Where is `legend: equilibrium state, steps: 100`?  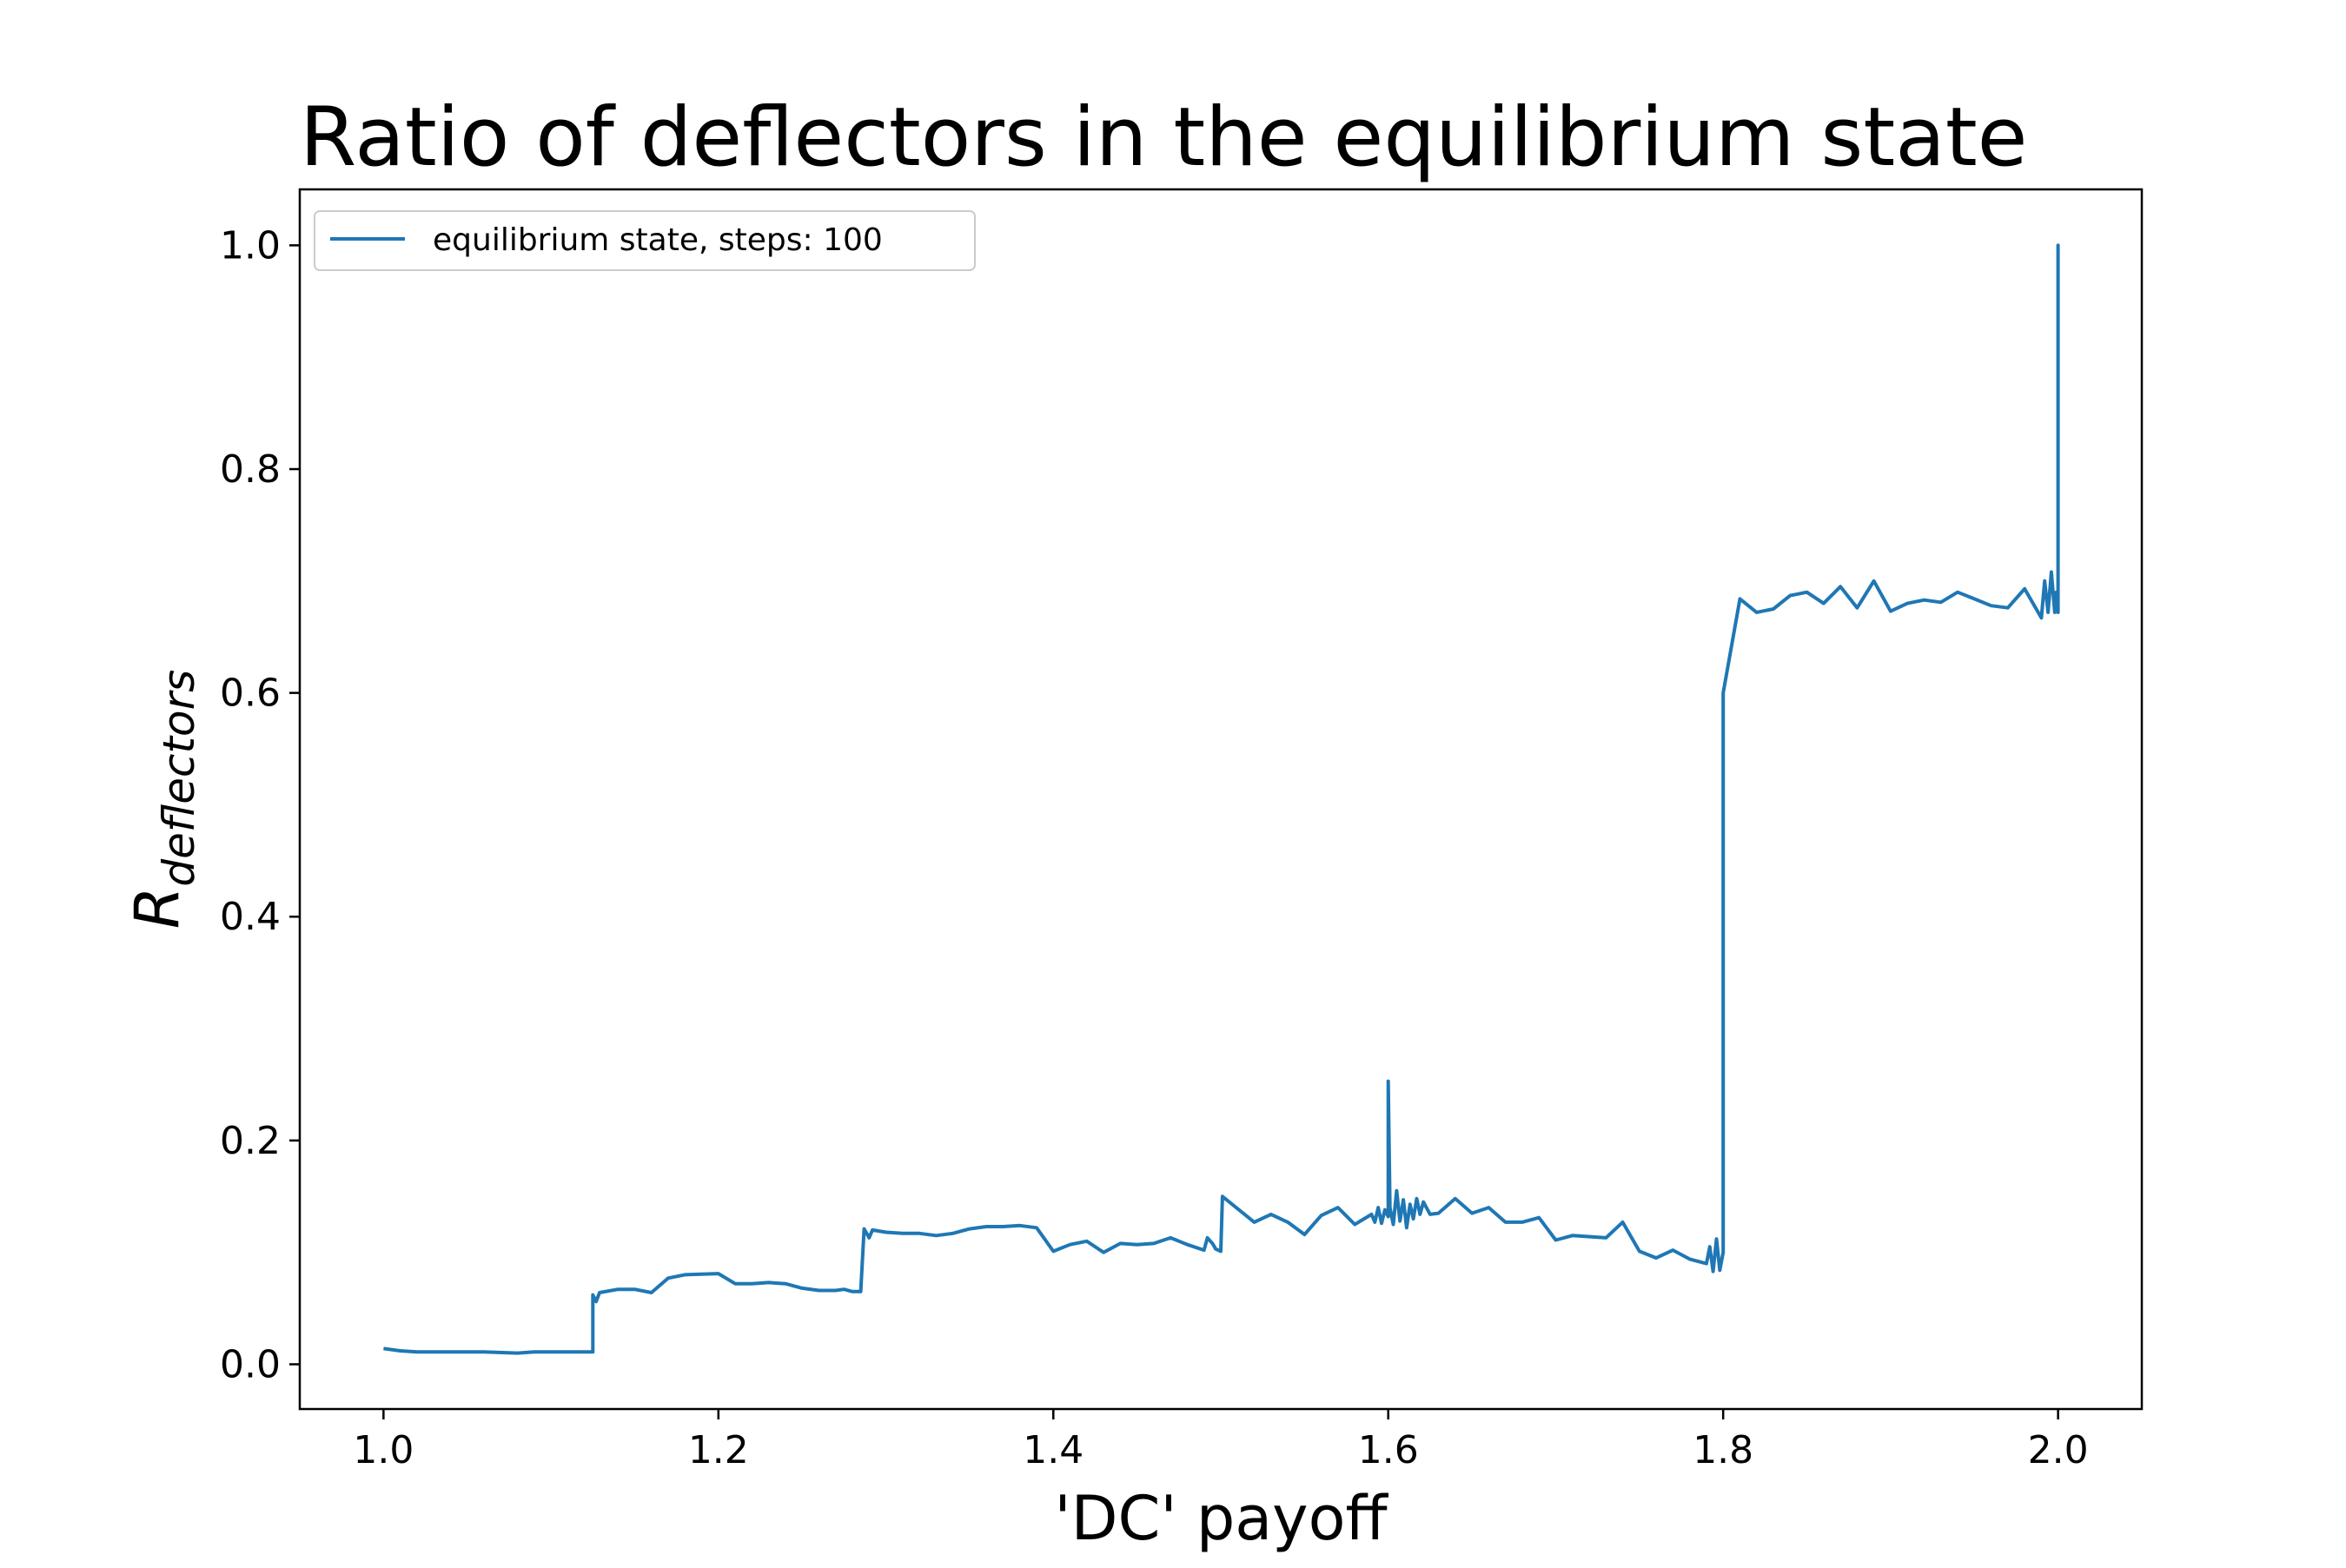 legend: equilibrium state, steps: 100 is located at coordinates (645, 240).